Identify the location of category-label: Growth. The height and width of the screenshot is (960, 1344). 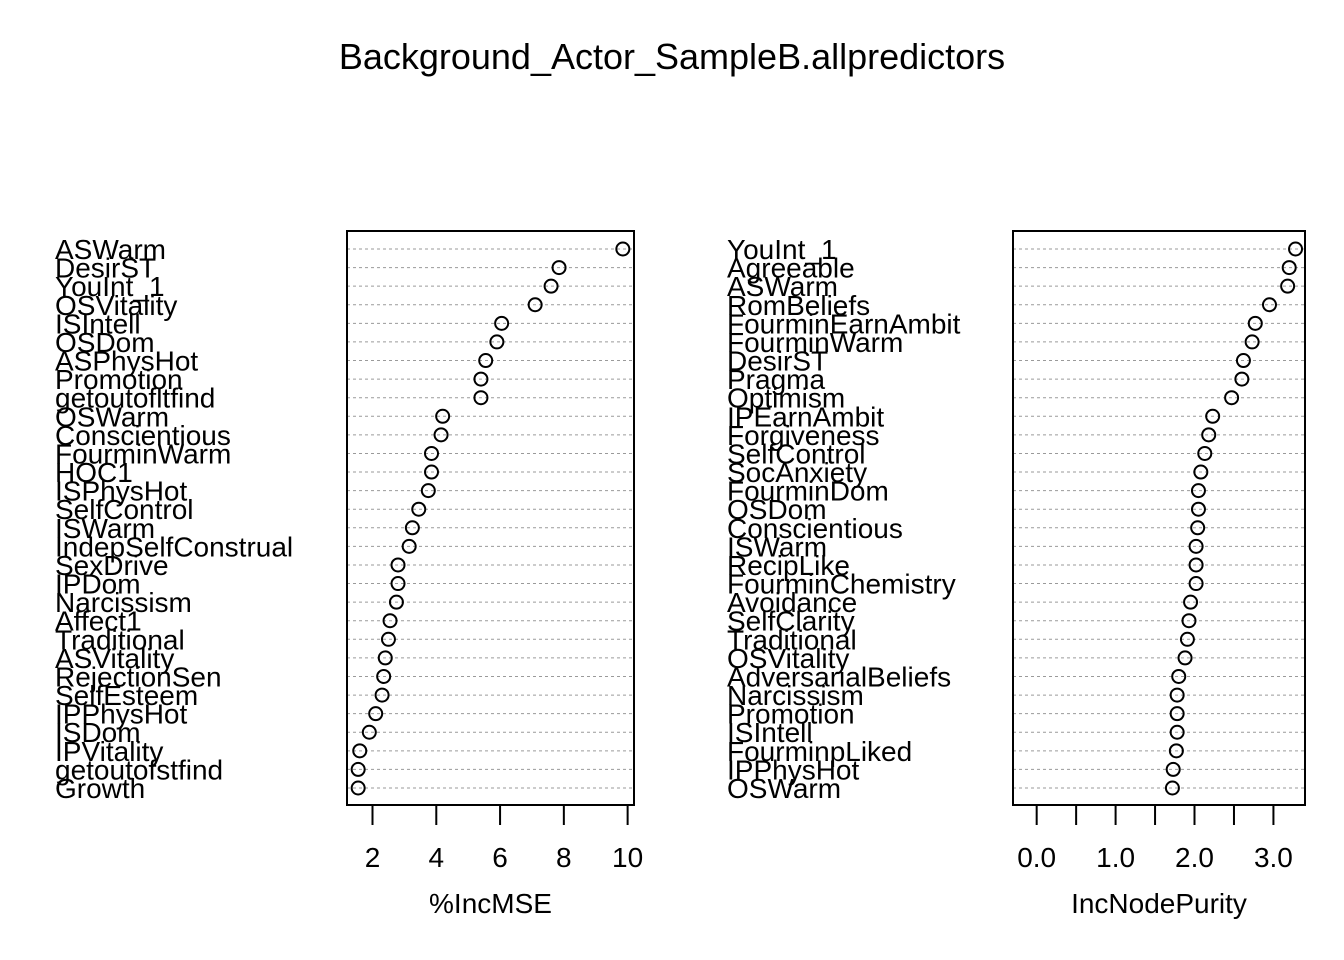
(100, 788).